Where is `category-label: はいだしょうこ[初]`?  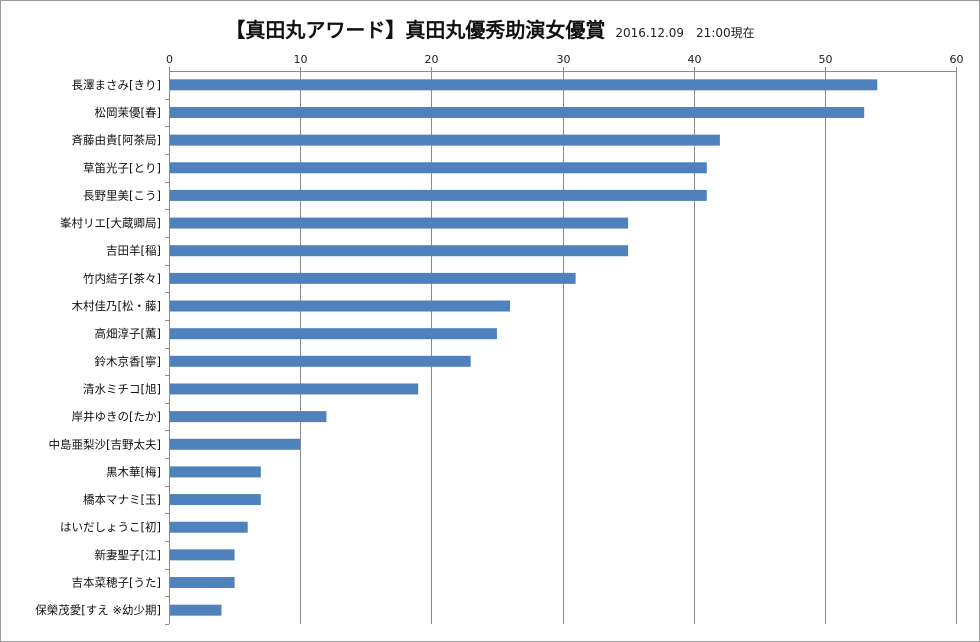 category-label: はいだしょうこ[初] is located at coordinates (110, 527).